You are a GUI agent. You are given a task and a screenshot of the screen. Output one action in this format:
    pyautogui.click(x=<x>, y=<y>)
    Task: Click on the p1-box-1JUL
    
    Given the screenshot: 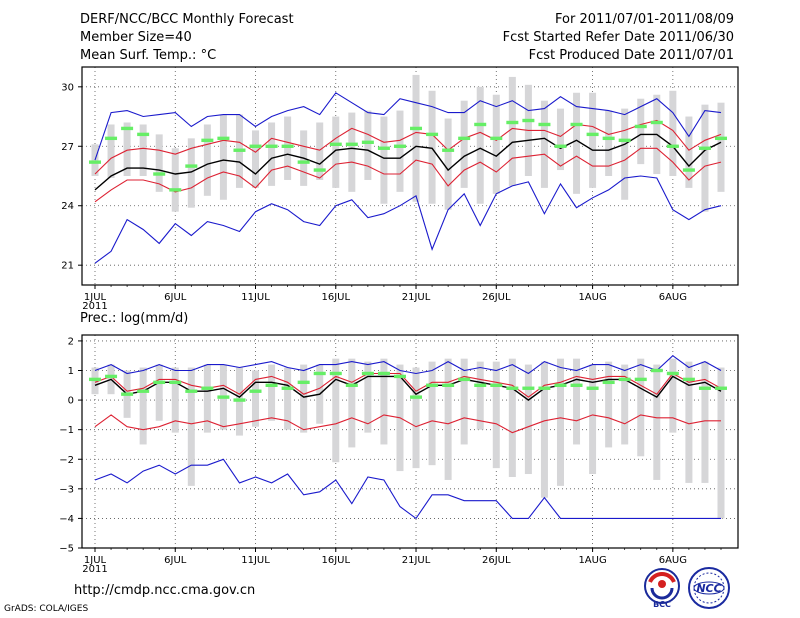 What is the action you would take?
    pyautogui.click(x=95, y=160)
    